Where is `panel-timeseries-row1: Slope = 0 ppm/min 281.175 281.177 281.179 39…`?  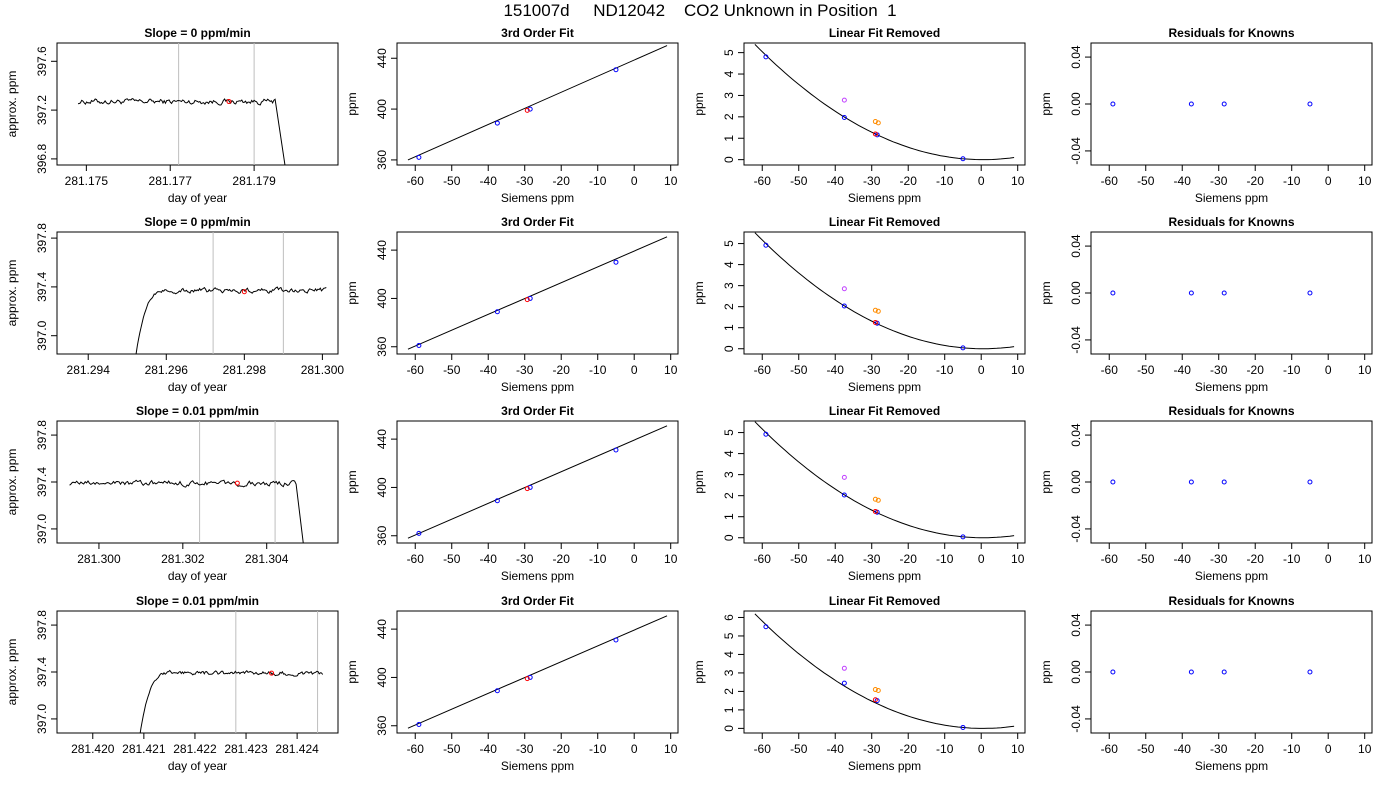
panel-timeseries-row1: Slope = 0 ppm/min 281.175 281.177 281.179 39… is located at coordinates (172, 115).